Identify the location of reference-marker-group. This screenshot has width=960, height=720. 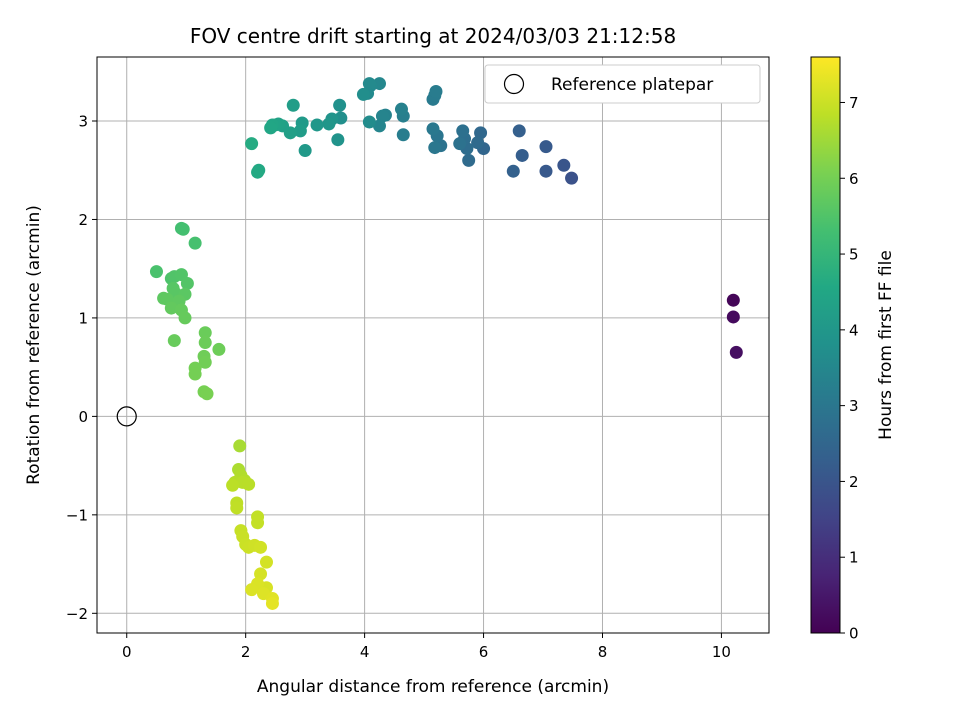
(126, 416).